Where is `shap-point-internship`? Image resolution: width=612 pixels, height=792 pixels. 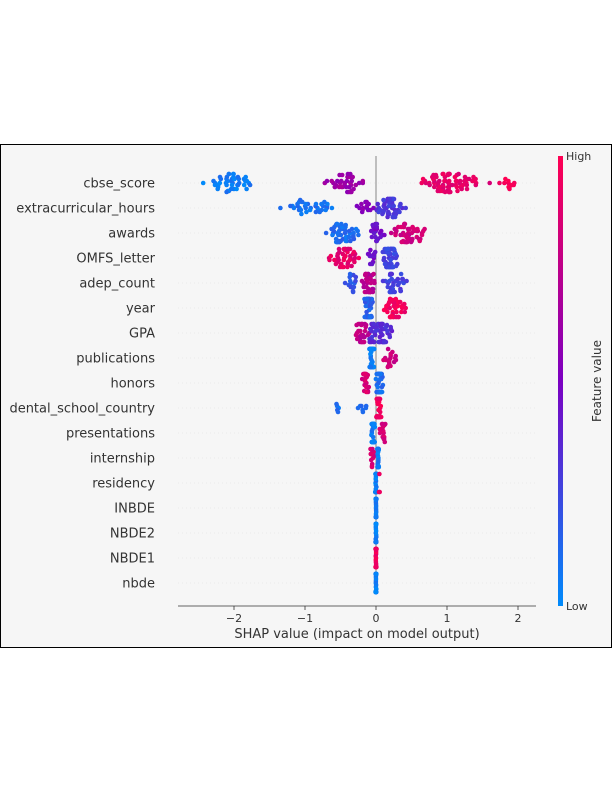 shap-point-internship is located at coordinates (372, 467).